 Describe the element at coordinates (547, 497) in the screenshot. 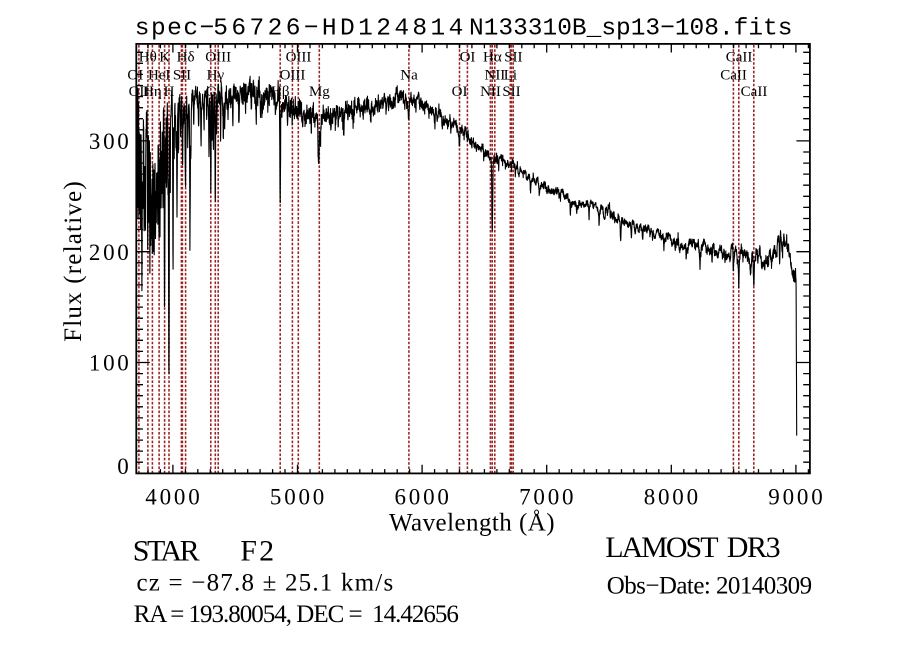

I see `svg-text: 7000` at that location.